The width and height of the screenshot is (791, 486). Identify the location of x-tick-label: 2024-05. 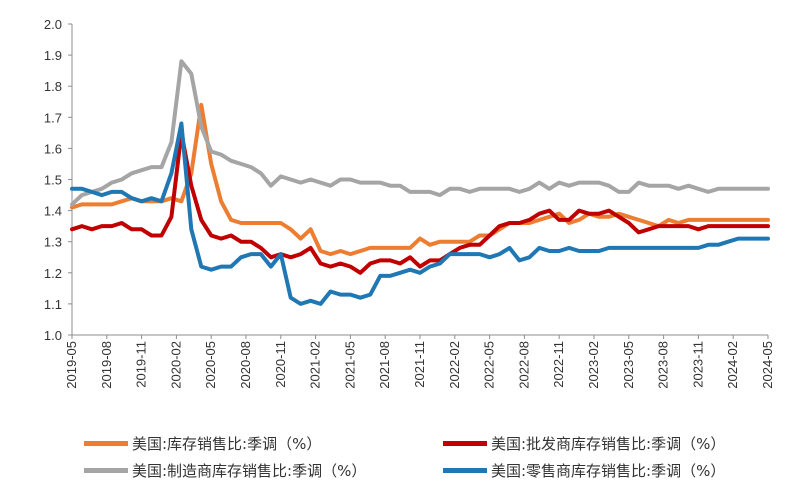
(767, 365).